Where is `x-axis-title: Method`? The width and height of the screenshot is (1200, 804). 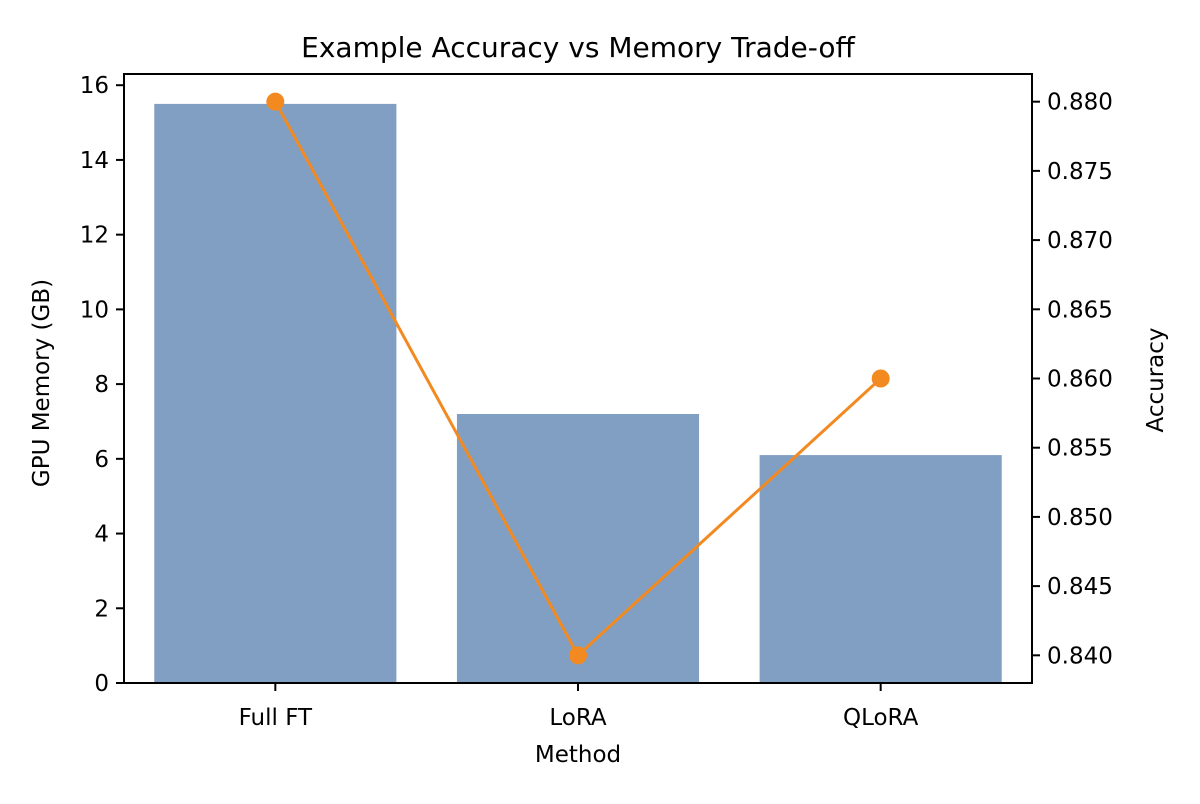 x-axis-title: Method is located at coordinates (578, 755).